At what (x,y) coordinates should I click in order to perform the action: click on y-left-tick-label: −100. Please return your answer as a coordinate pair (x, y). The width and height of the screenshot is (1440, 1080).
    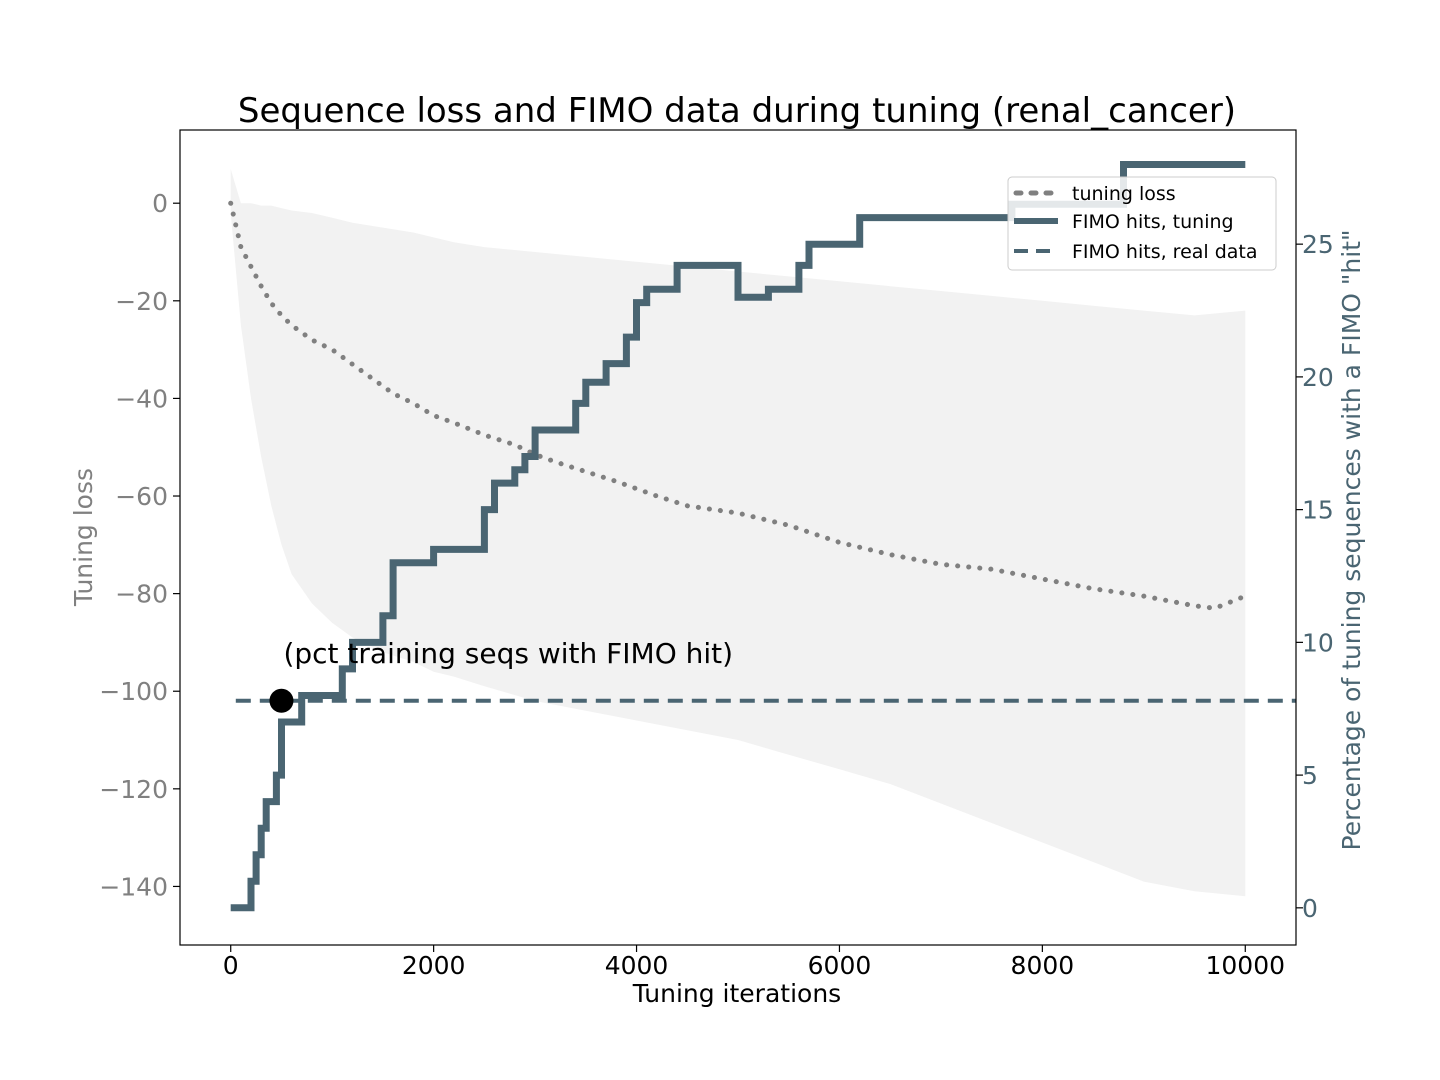
    Looking at the image, I should click on (133, 691).